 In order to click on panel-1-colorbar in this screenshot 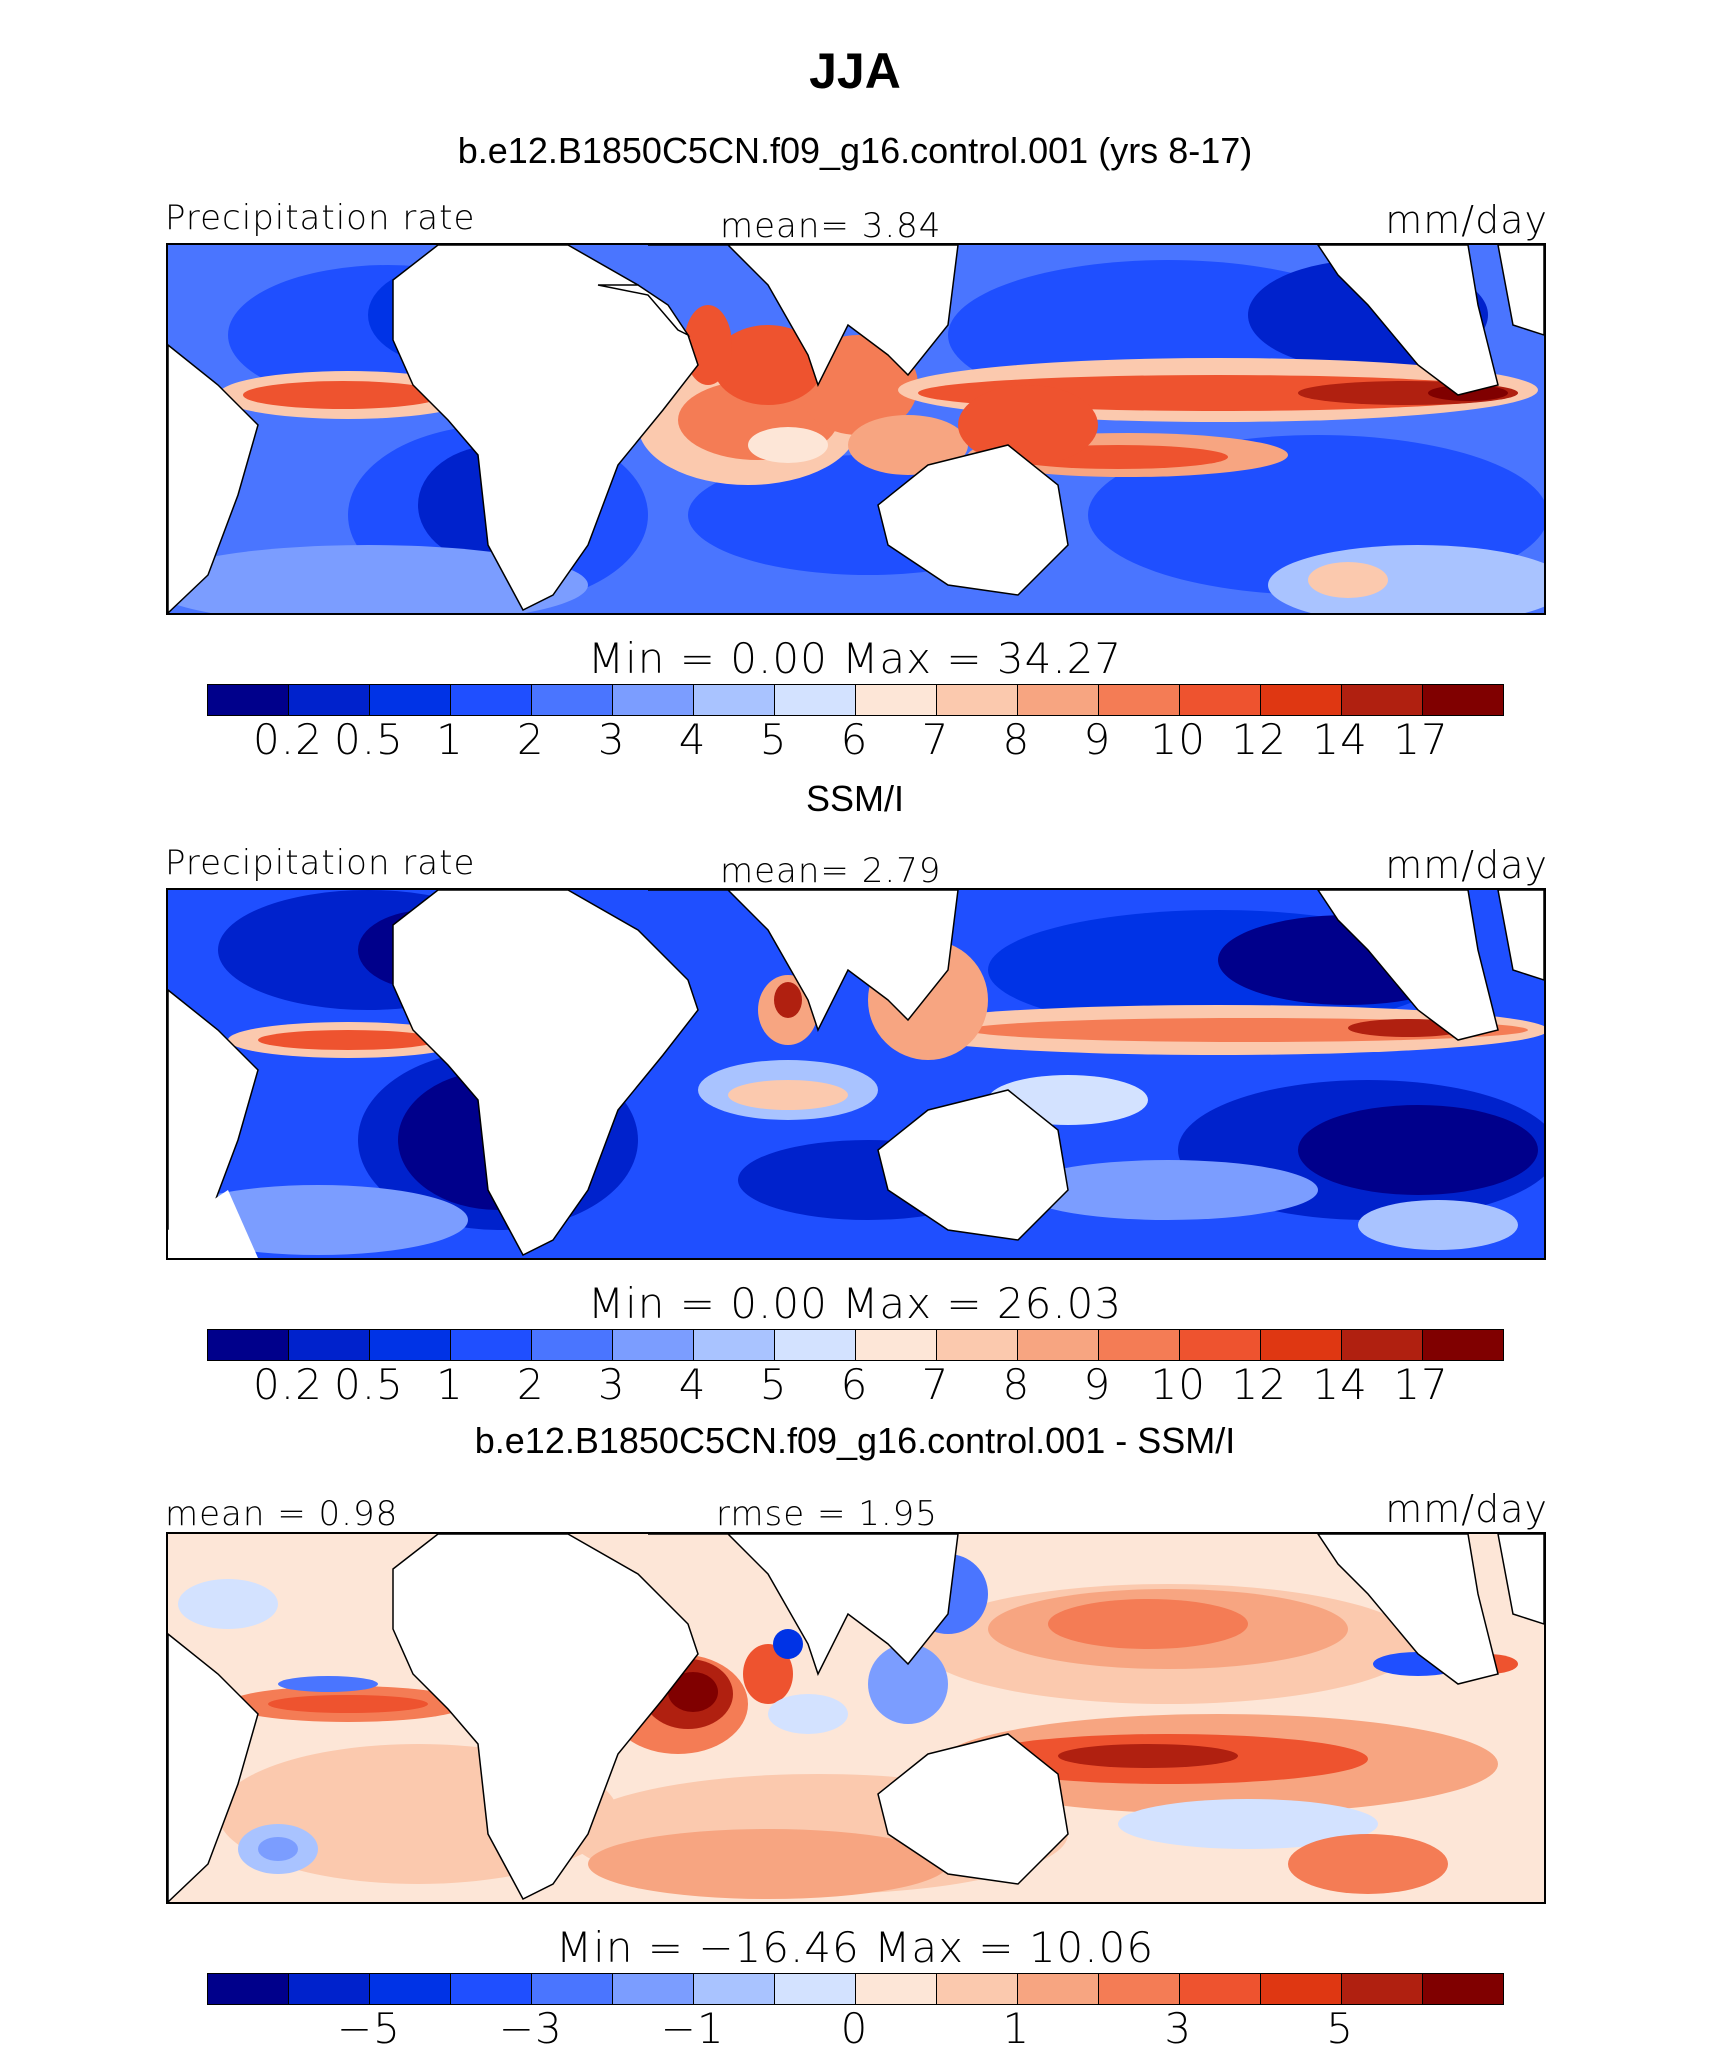, I will do `click(855, 700)`.